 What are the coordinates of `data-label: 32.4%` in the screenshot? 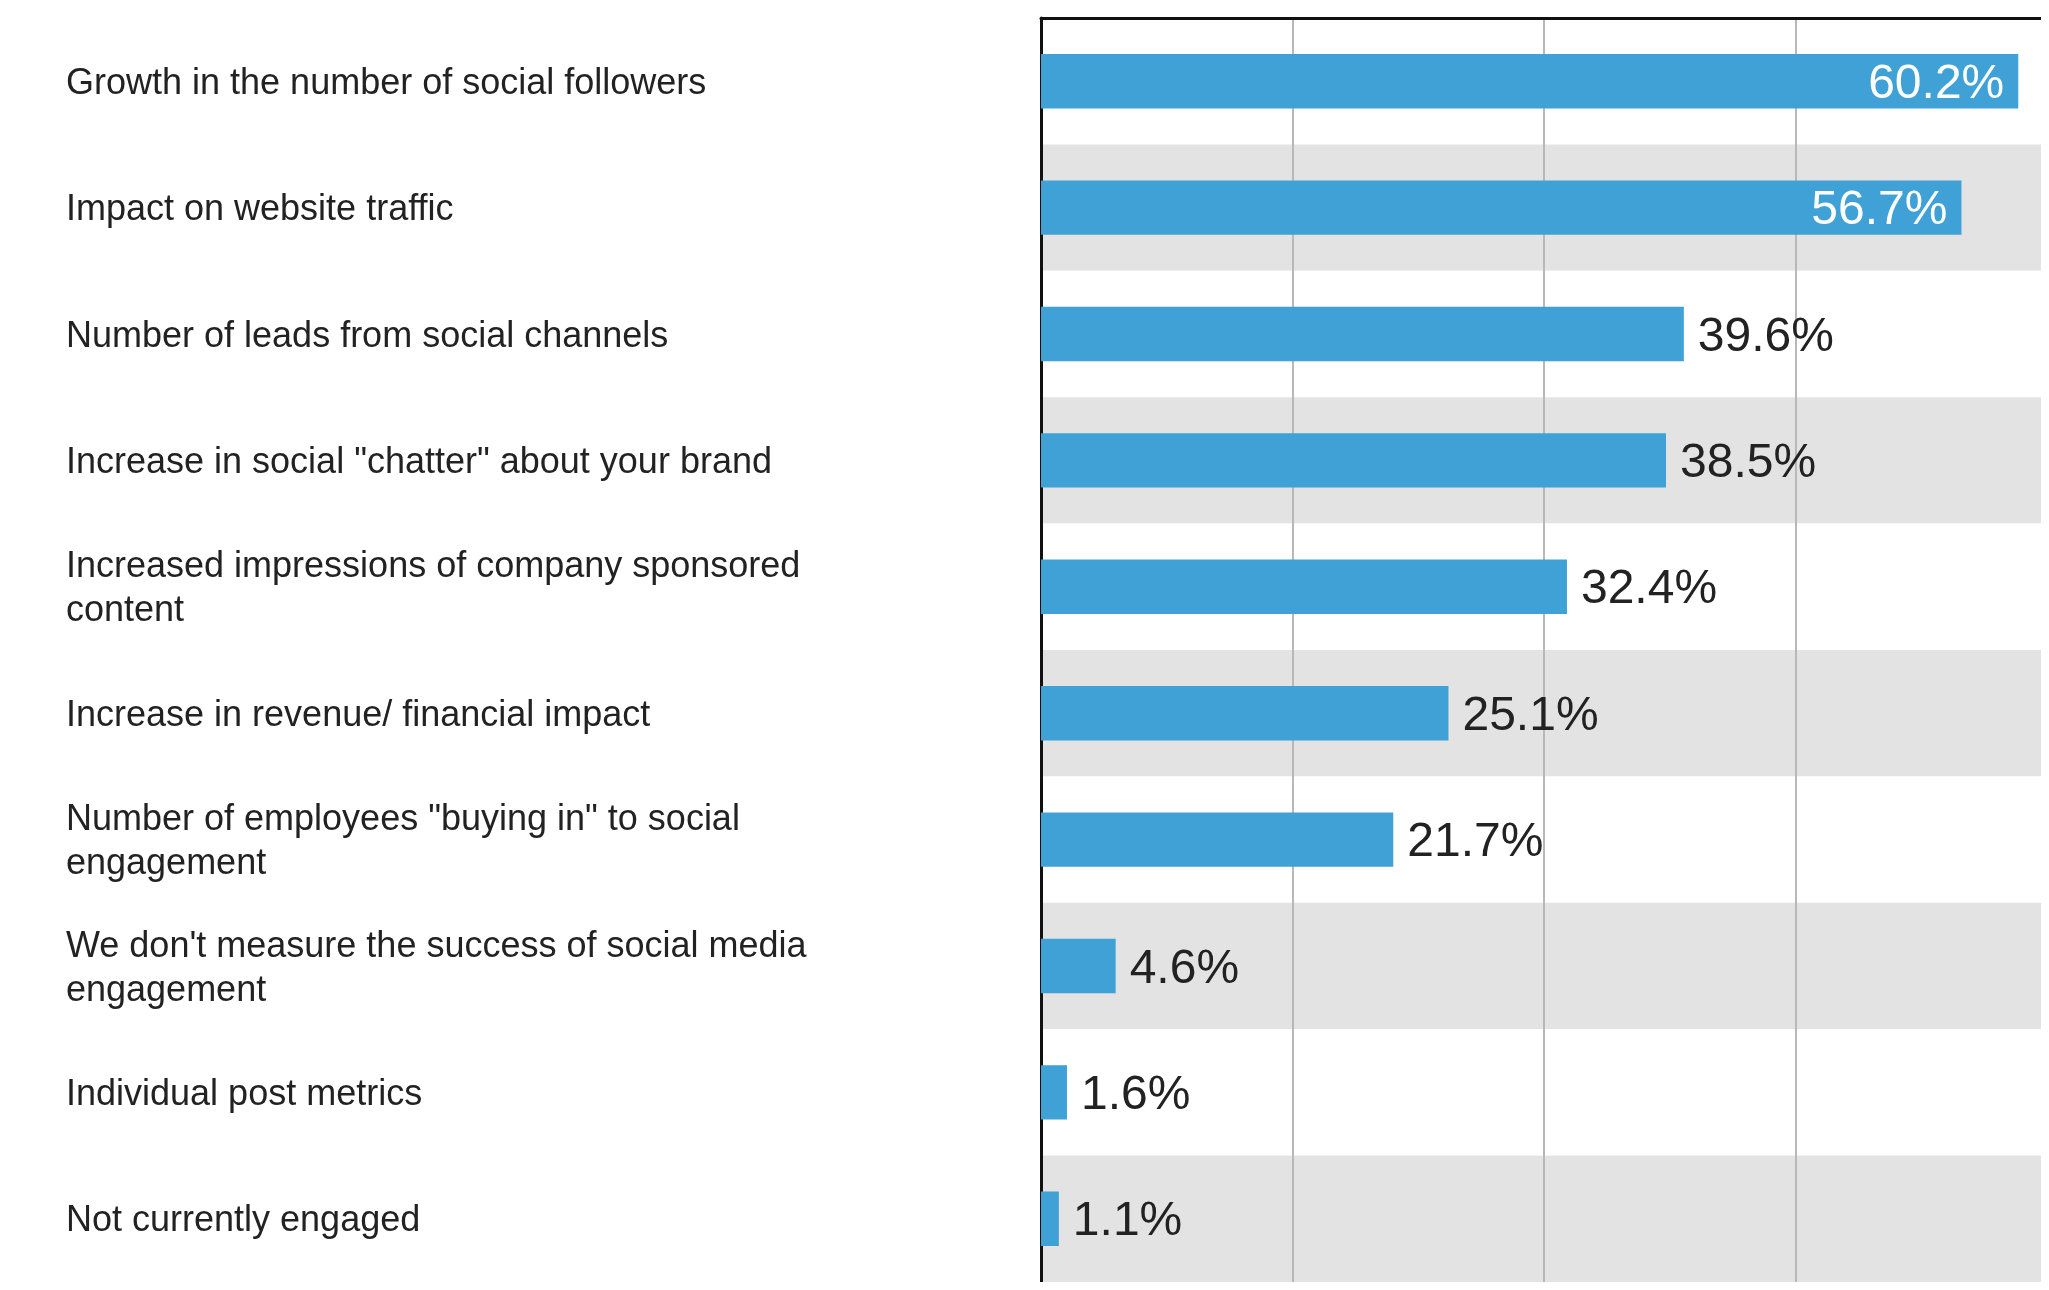 It's located at (1649, 587).